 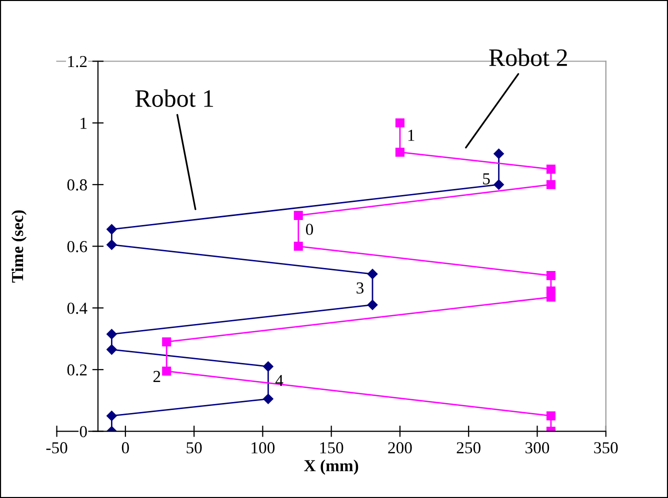 I want to click on text: Robot 1, so click(x=174, y=98).